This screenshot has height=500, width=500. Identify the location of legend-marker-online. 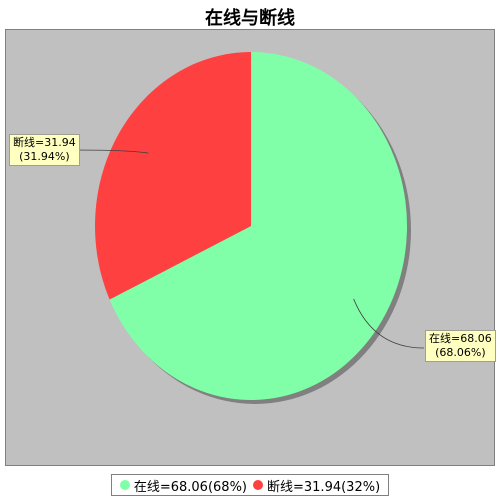
(124, 485).